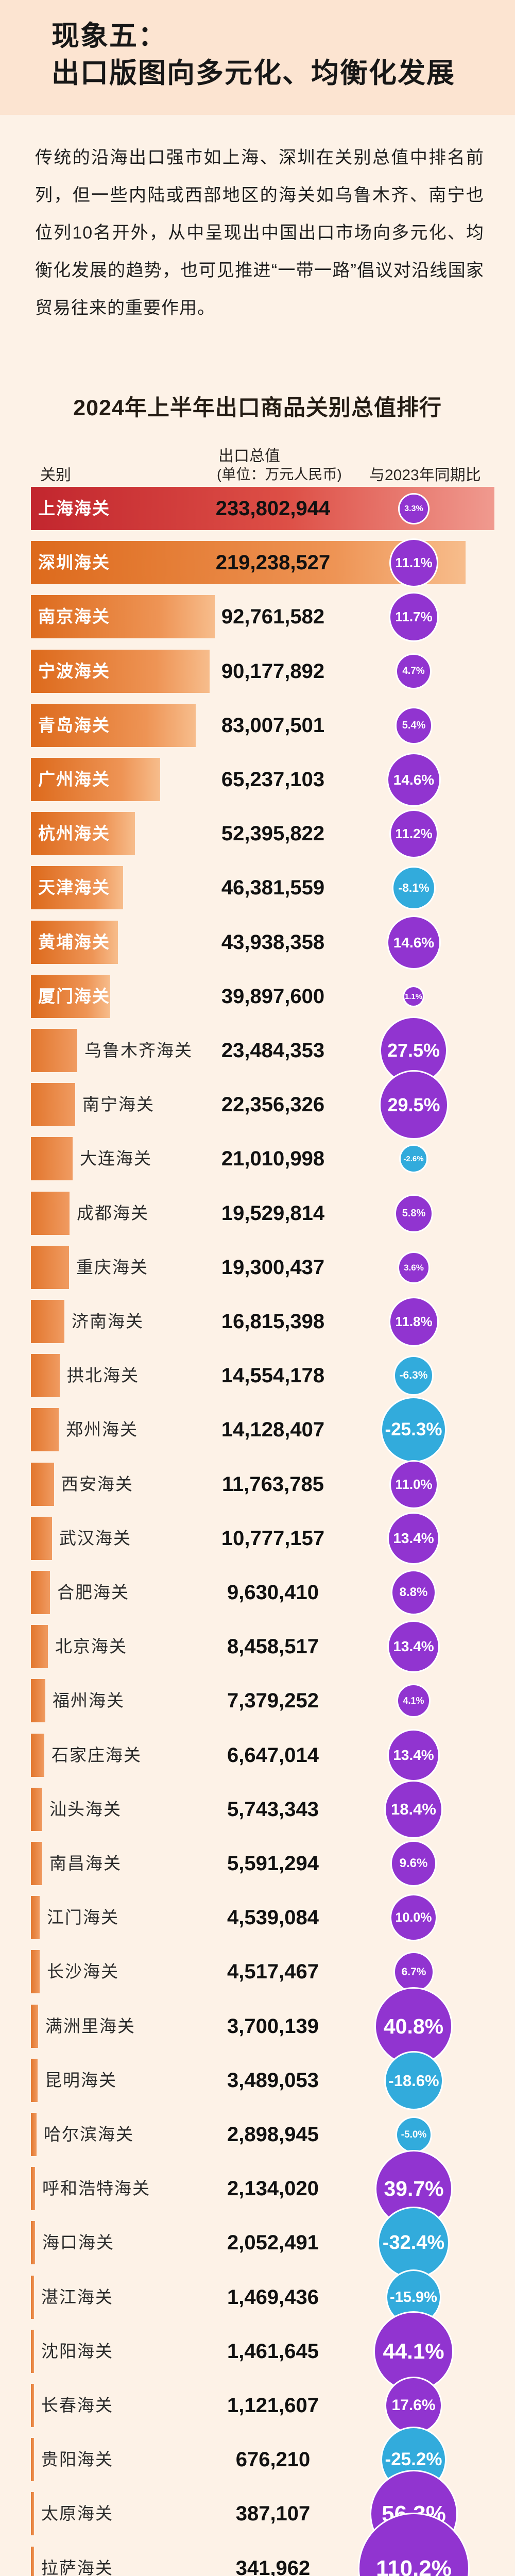 The image size is (515, 2576). I want to click on export-value: 52,395,822, so click(273, 833).